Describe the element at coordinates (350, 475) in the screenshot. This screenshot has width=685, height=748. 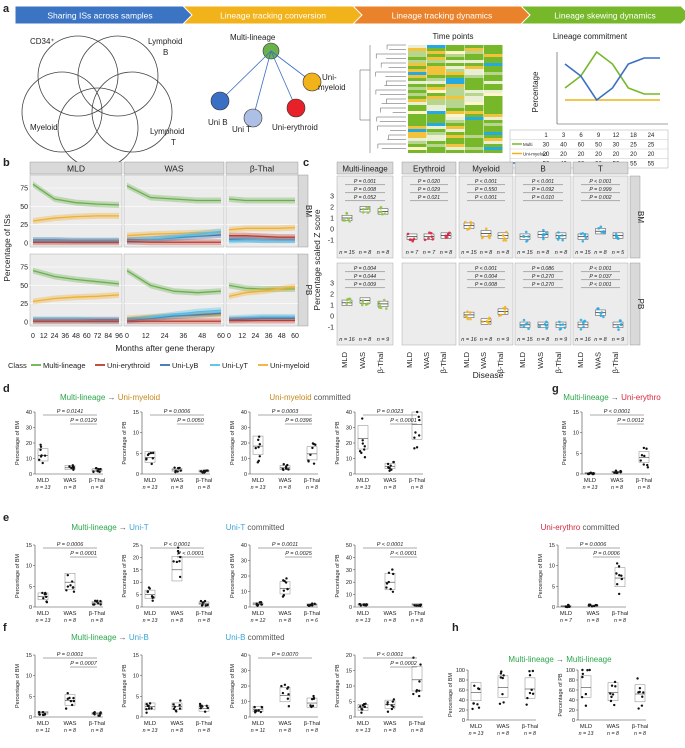
I see `y-tick: 0` at that location.